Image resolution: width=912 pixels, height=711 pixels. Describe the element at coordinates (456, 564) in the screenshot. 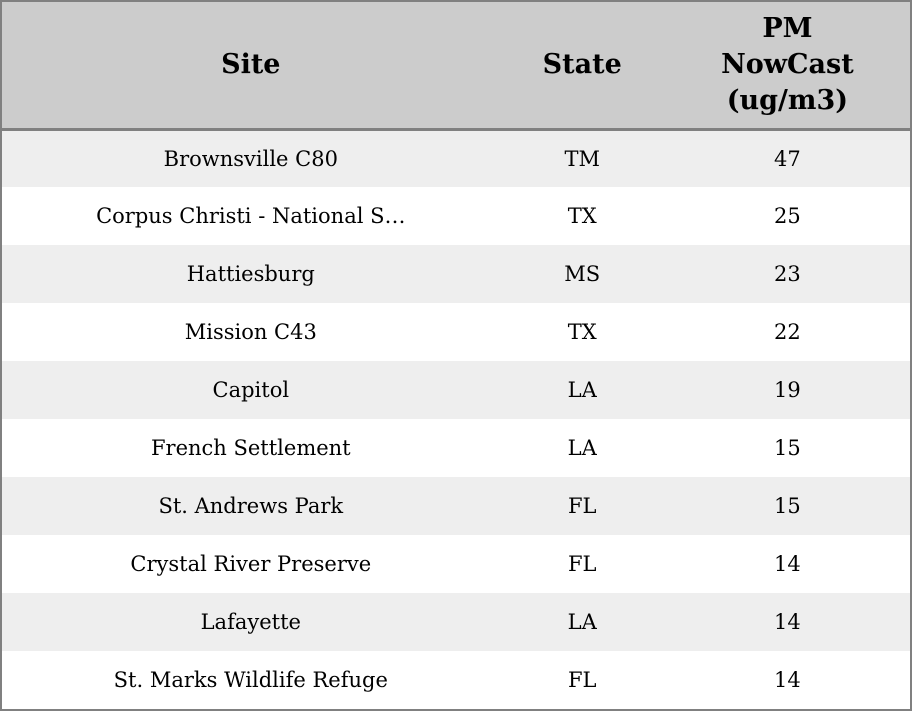

I see `table-row: Crystal River Preserve FL 14` at that location.